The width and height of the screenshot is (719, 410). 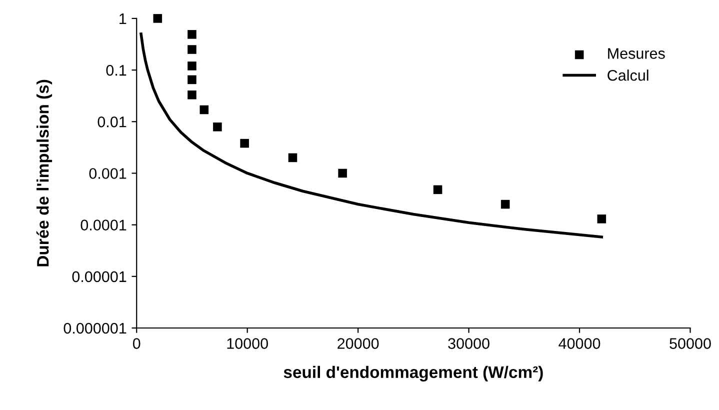 I want to click on x-tick-label: 10000, so click(x=247, y=343).